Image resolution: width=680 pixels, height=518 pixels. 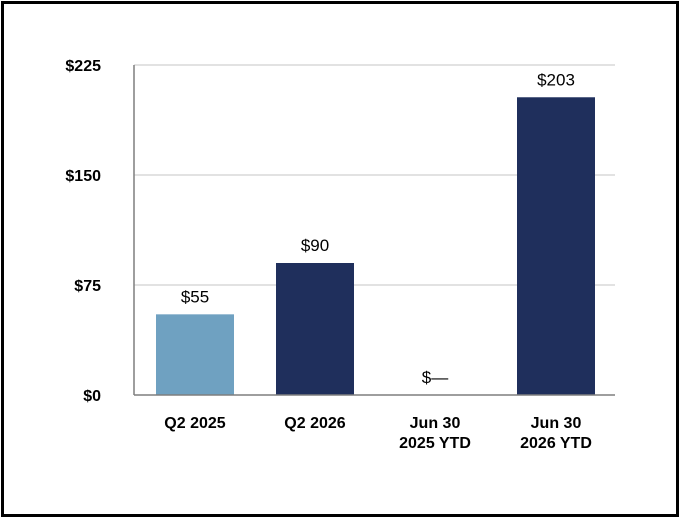 What do you see at coordinates (195, 296) in the screenshot?
I see `data-label: $55` at bounding box center [195, 296].